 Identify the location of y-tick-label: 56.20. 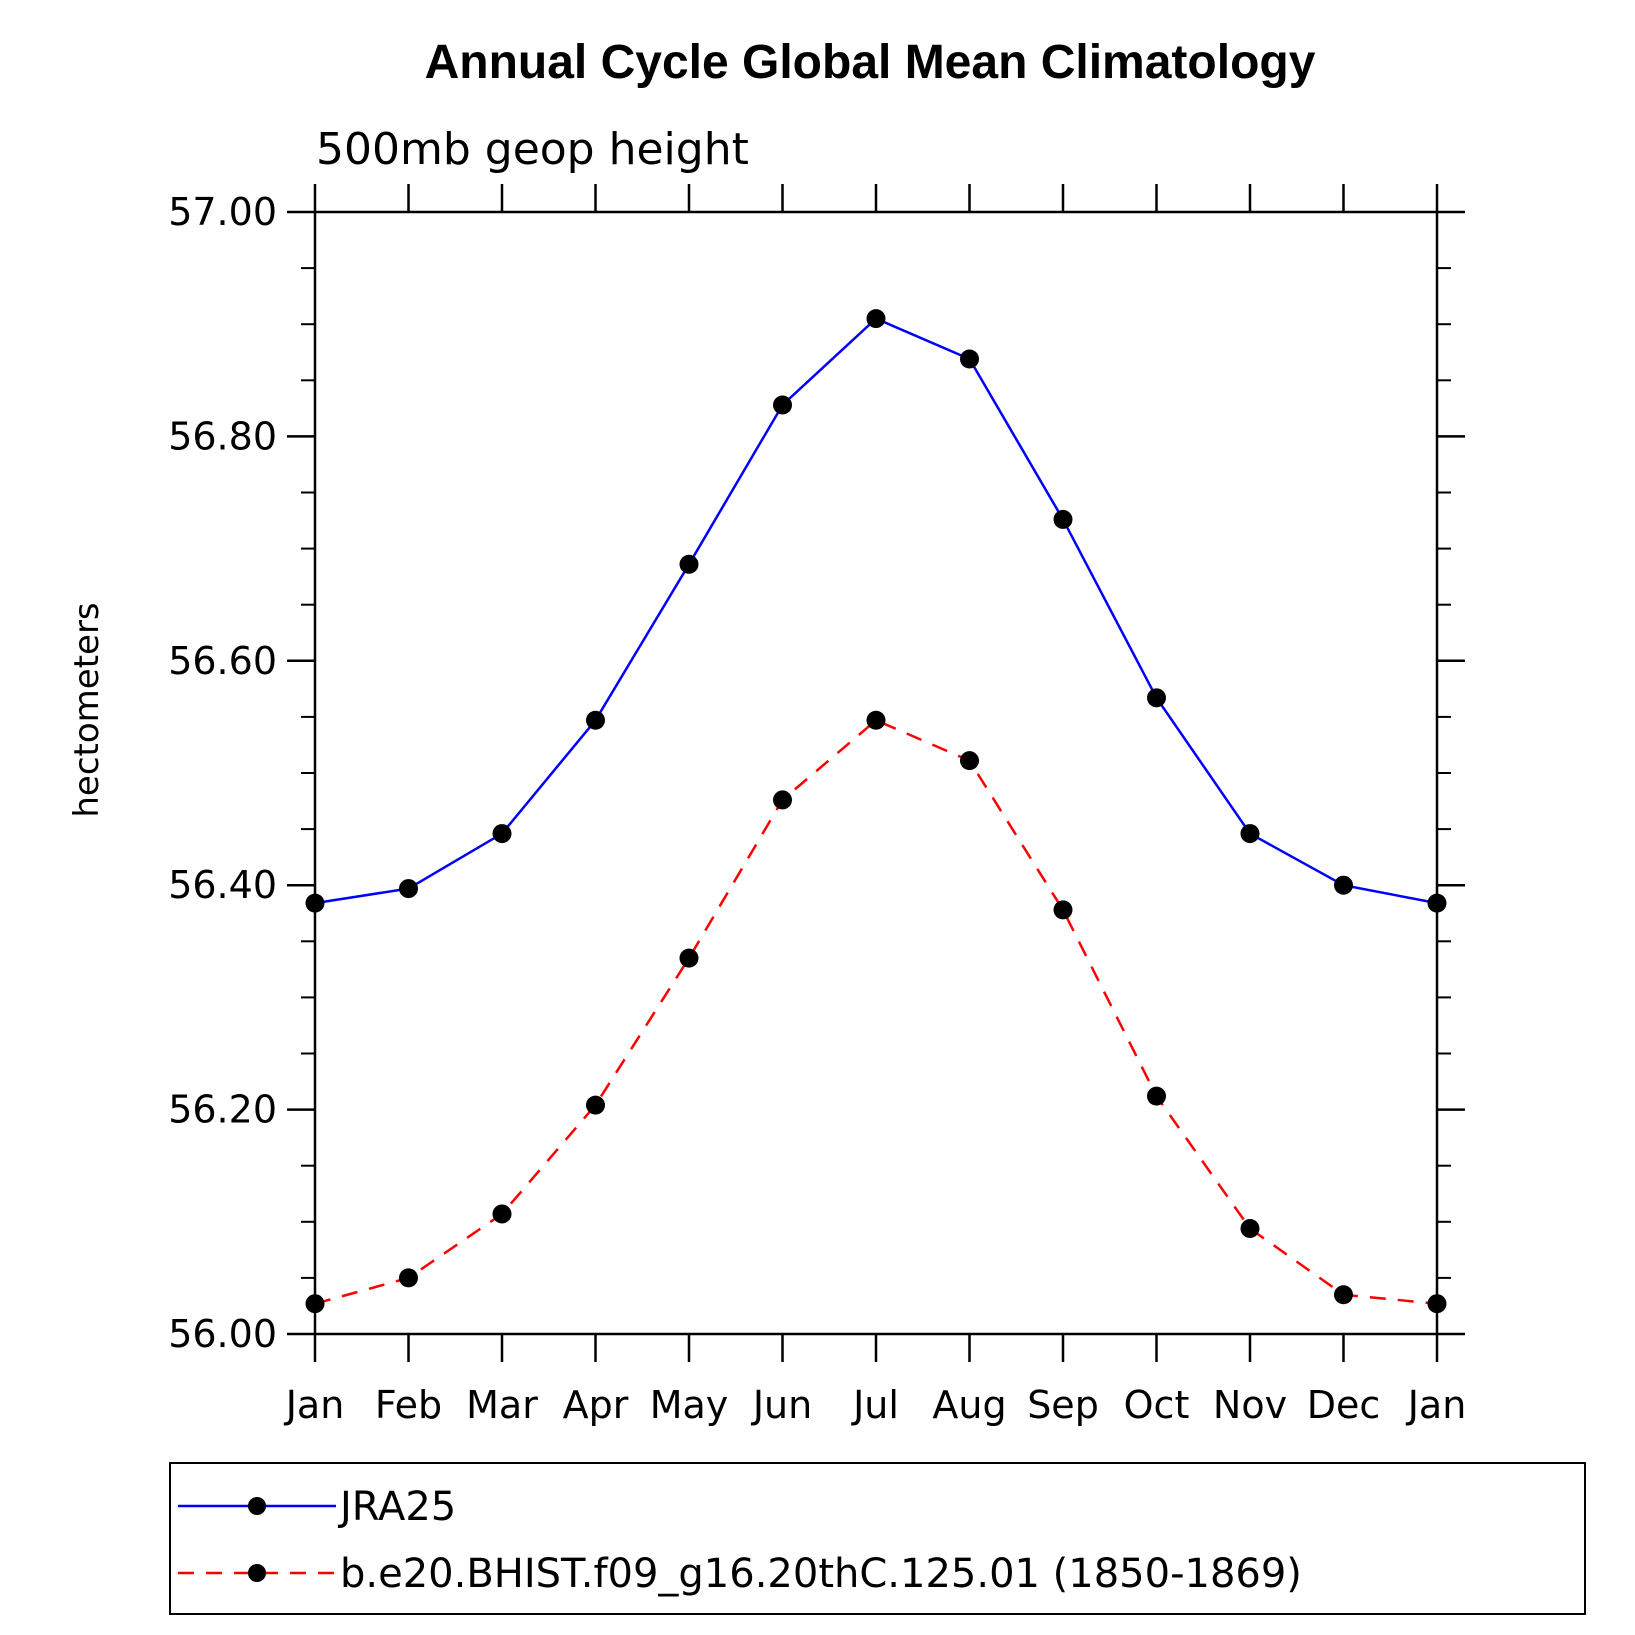
(222, 1110).